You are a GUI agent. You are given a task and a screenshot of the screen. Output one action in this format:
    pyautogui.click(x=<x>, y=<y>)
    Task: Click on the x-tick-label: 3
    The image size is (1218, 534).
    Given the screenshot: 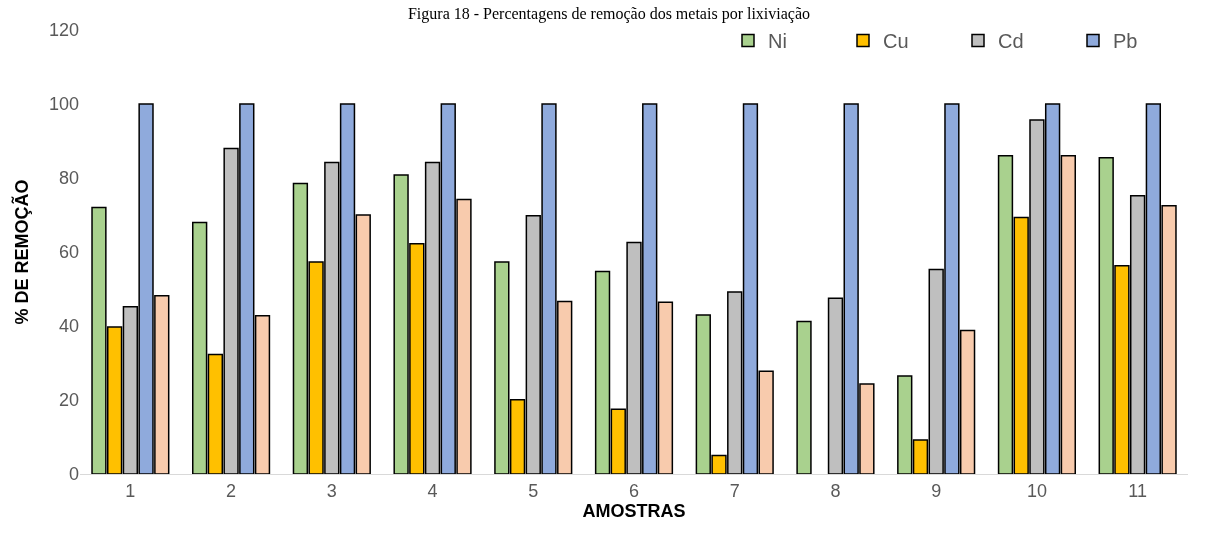 What is the action you would take?
    pyautogui.click(x=331, y=490)
    